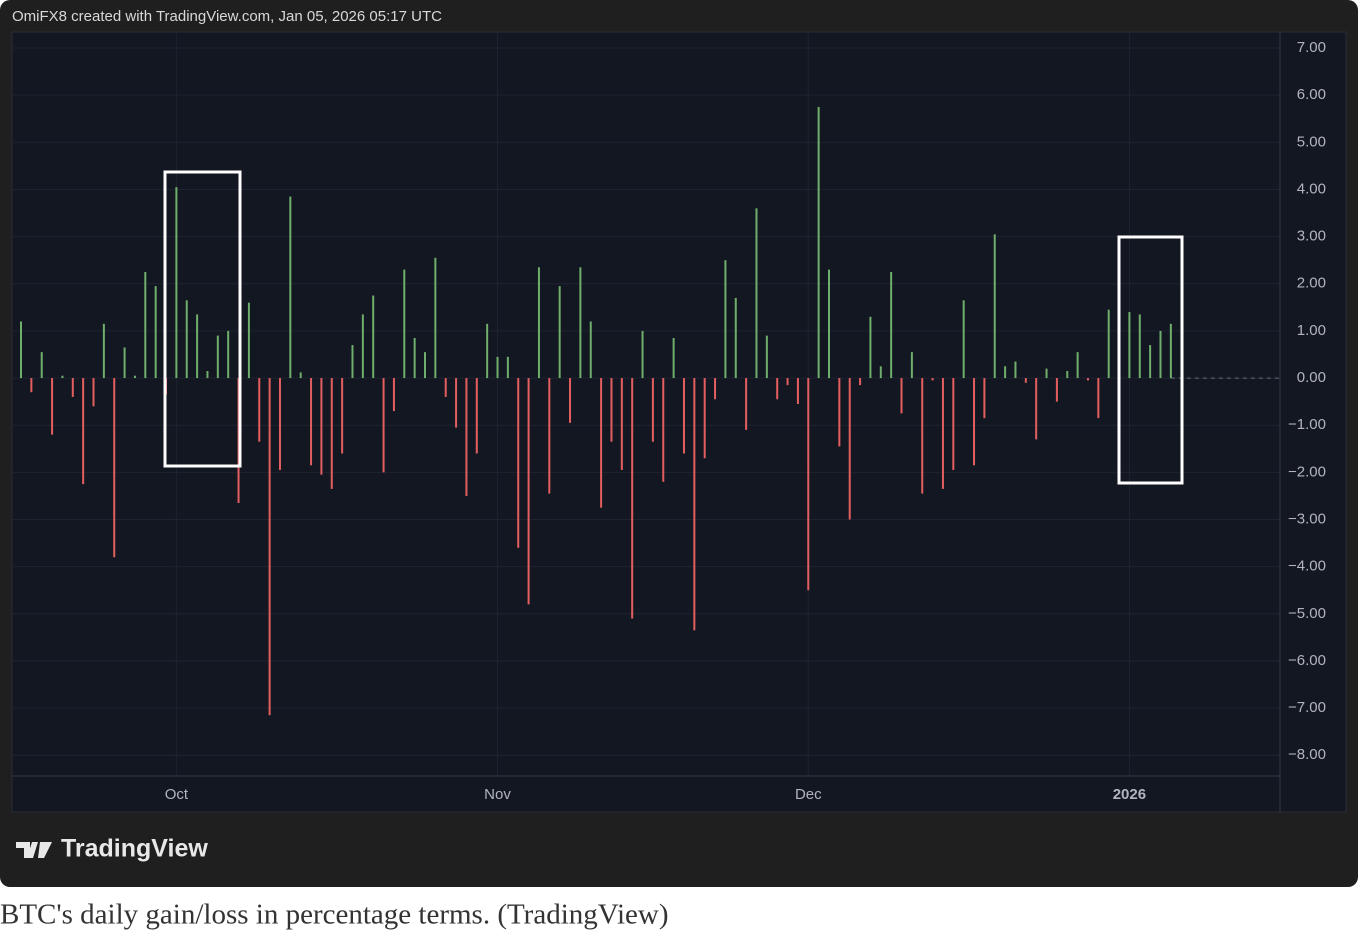  Describe the element at coordinates (808, 794) in the screenshot. I see `x-tick-label: Dec` at that location.